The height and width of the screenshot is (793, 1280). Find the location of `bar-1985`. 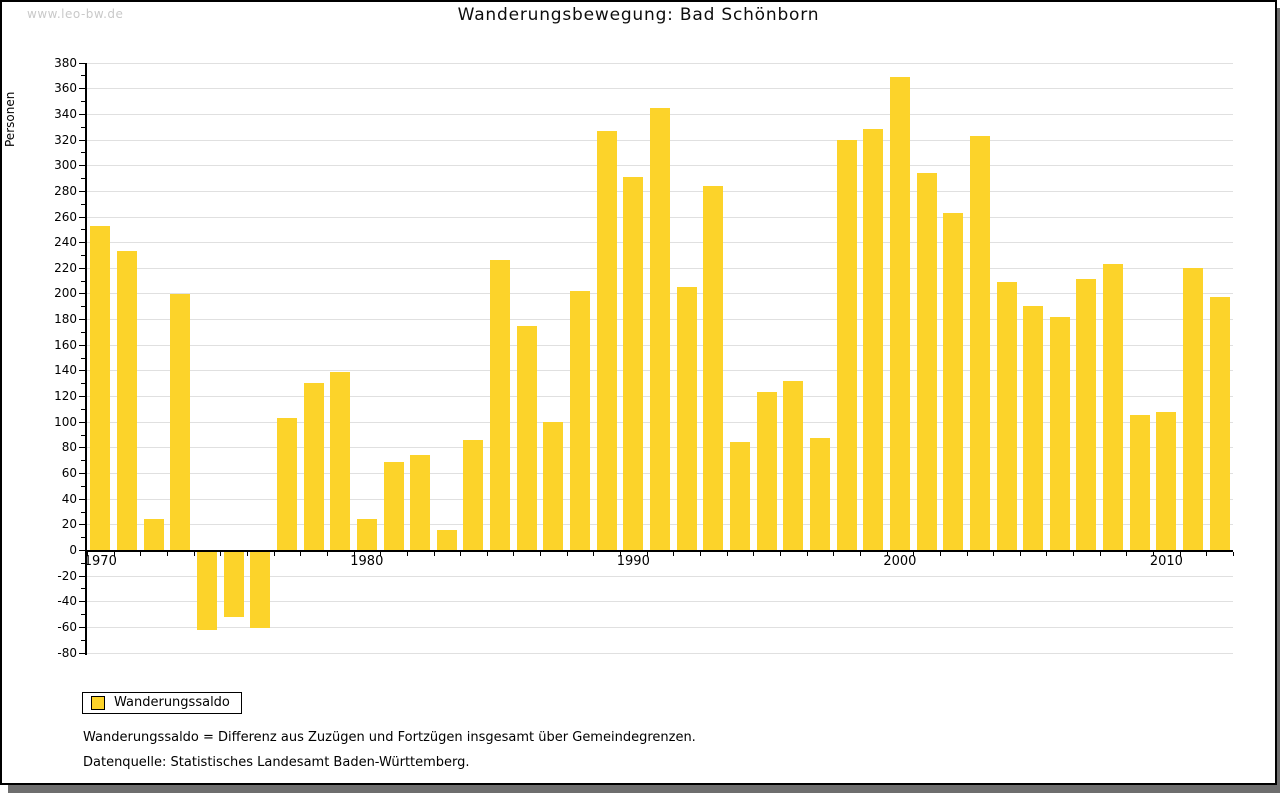

bar-1985 is located at coordinates (500, 405).